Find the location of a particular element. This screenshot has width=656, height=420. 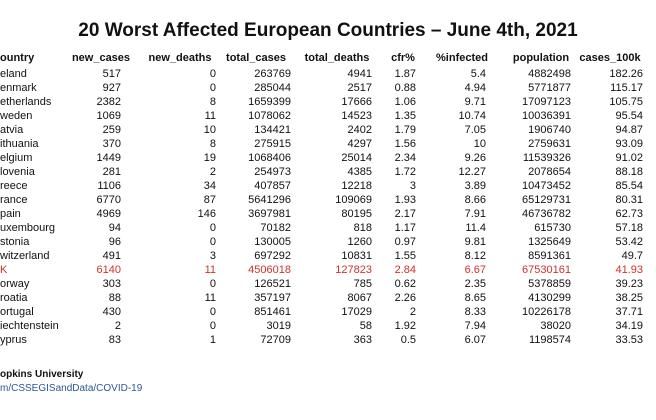

cell: 1.72 is located at coordinates (405, 172).